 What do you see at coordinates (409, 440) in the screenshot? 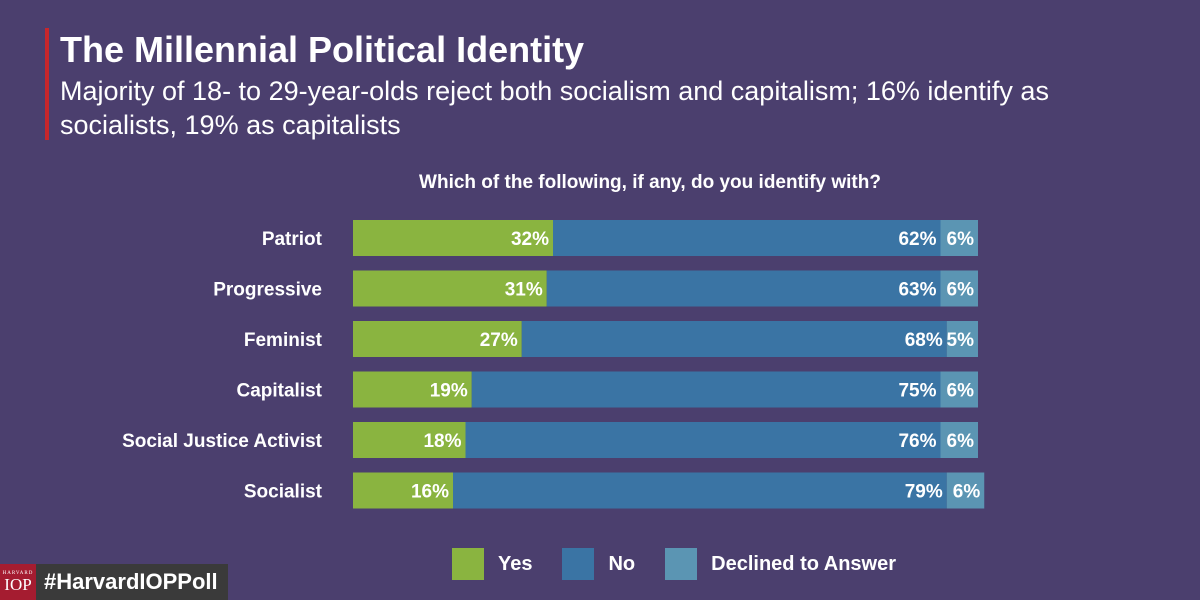
I see `bar-yes-social-justice-activist` at bounding box center [409, 440].